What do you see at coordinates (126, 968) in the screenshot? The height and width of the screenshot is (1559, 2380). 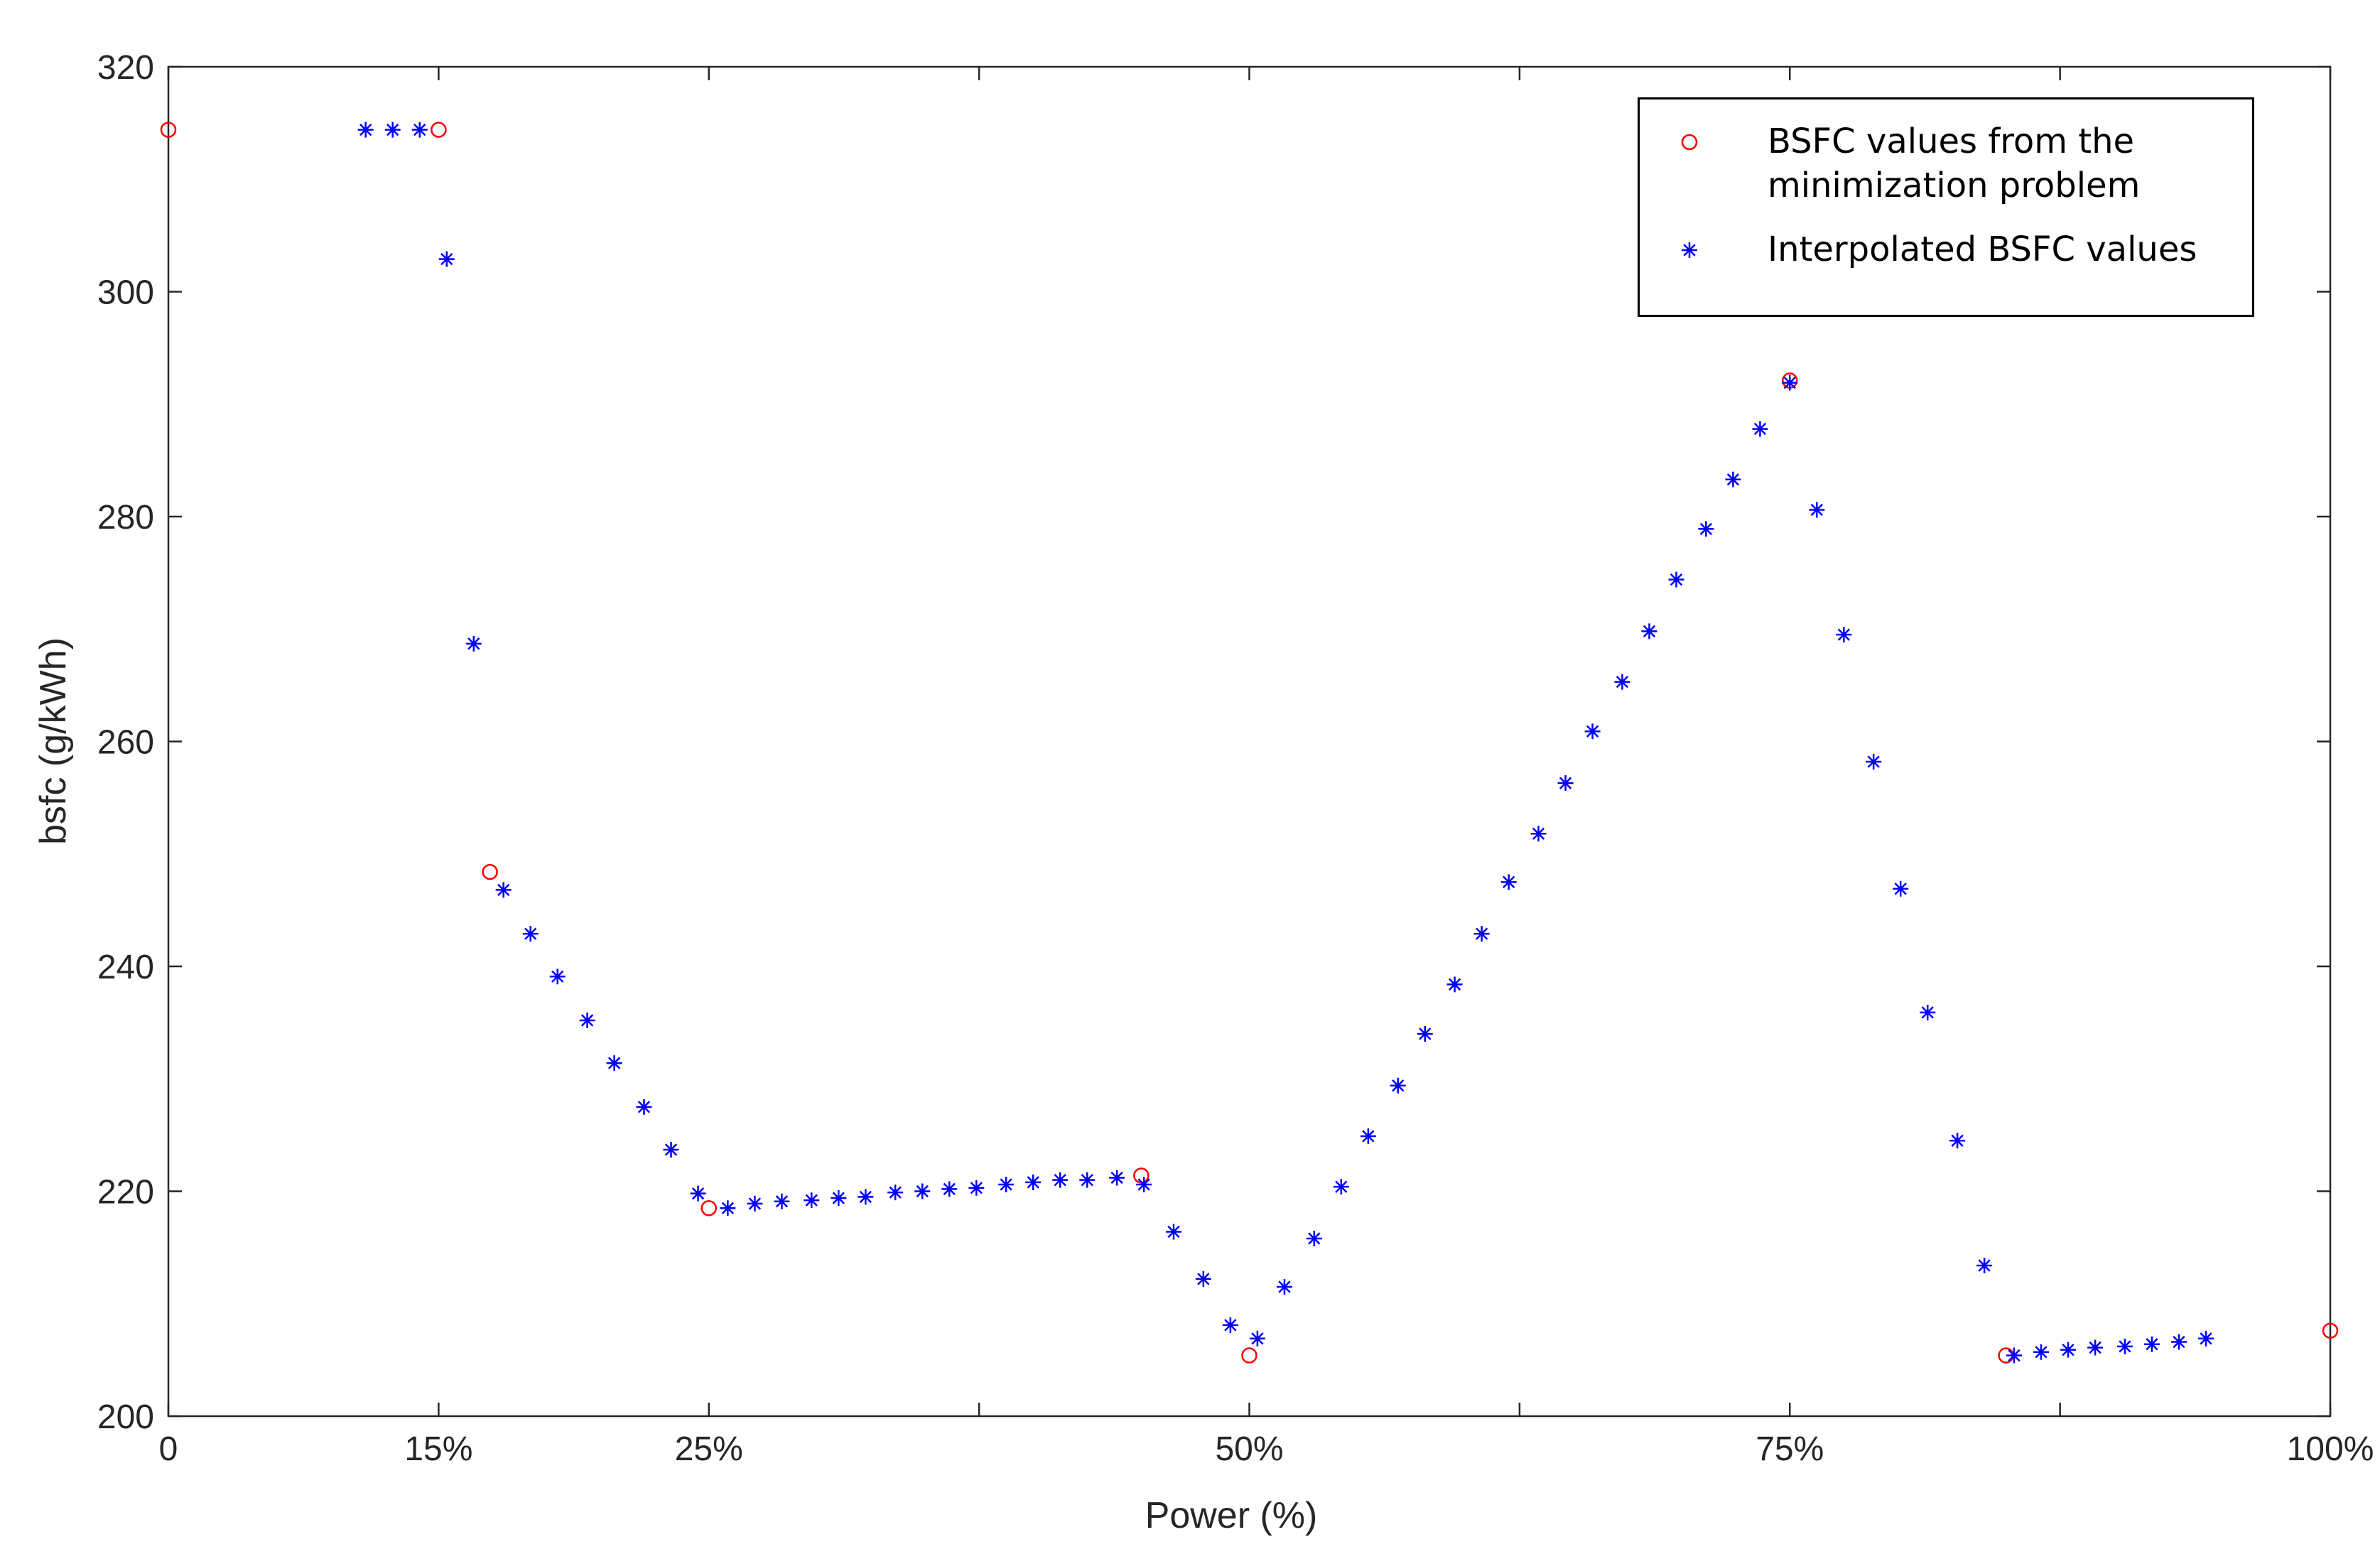 I see `y-tick-label: 240` at bounding box center [126, 968].